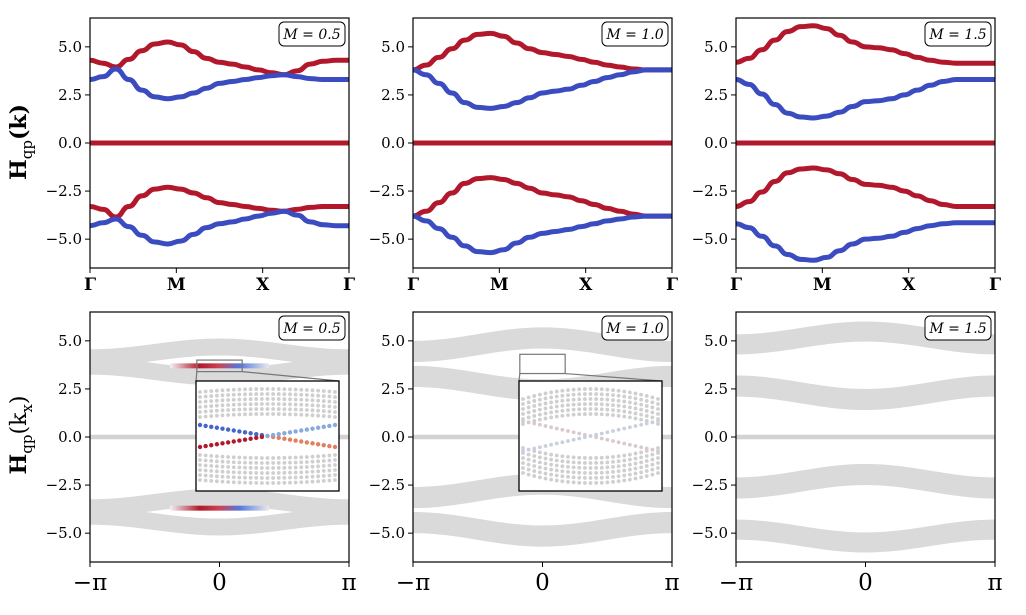 This screenshot has width=1026, height=615. I want to click on y-tick-label: −5.0, so click(710, 239).